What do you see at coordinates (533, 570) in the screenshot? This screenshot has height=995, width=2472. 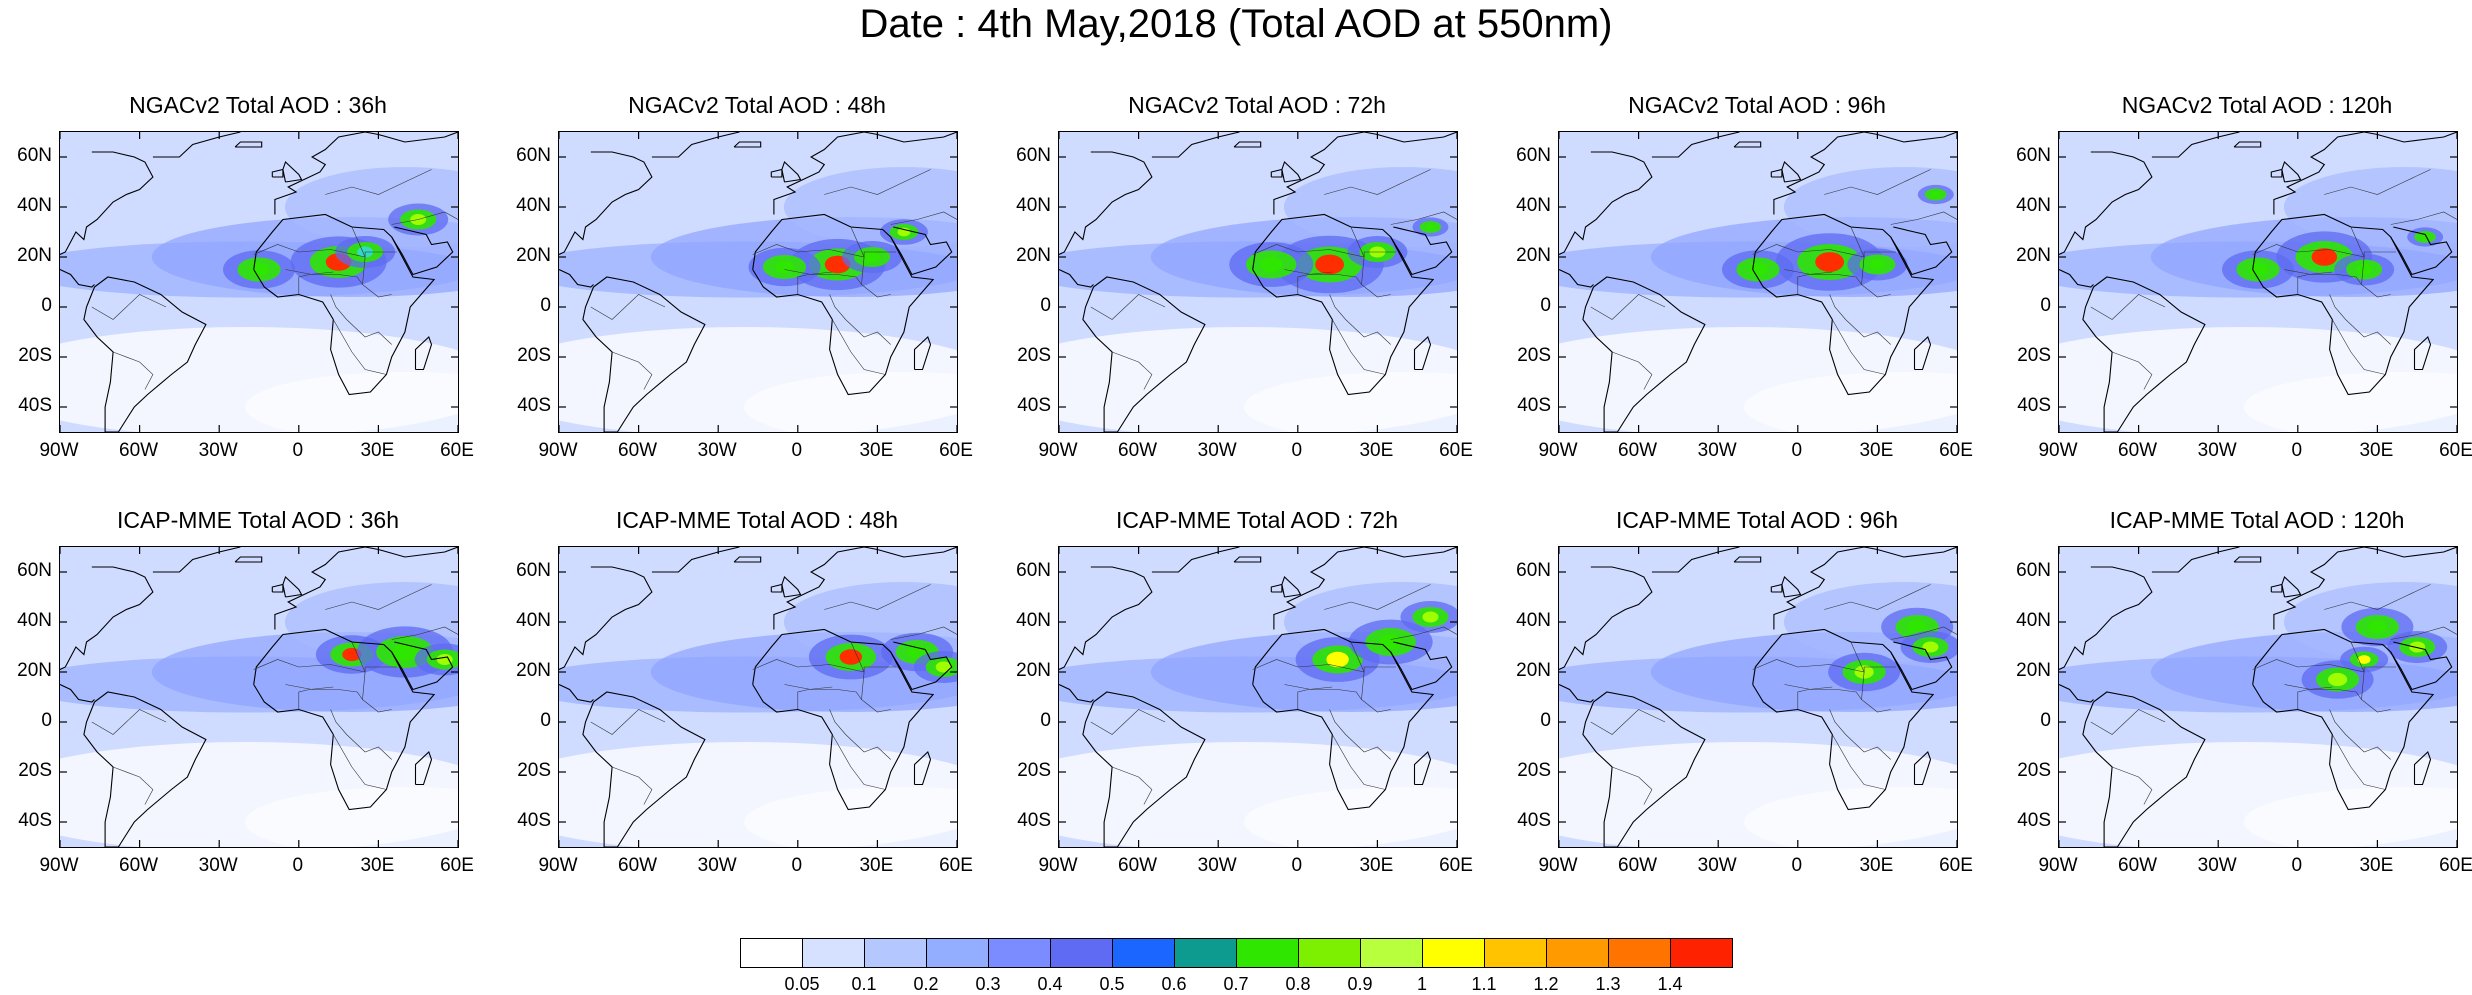 I see `lat-tick-label: 60N` at bounding box center [533, 570].